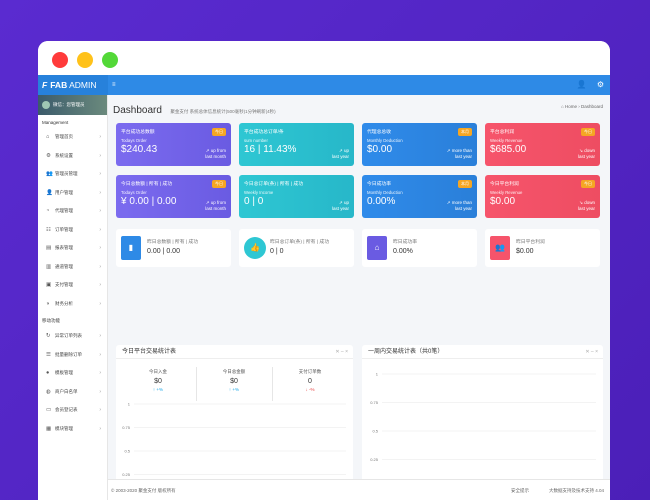 The height and width of the screenshot is (500, 650). Describe the element at coordinates (60, 60) in the screenshot. I see `close-window-button` at that location.